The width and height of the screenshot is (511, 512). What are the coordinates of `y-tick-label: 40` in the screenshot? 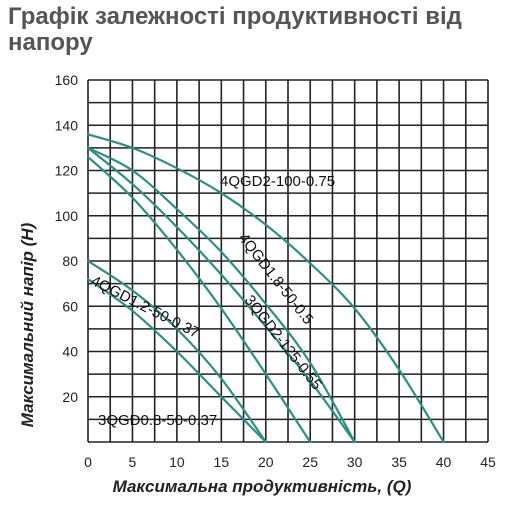 It's located at (70, 352).